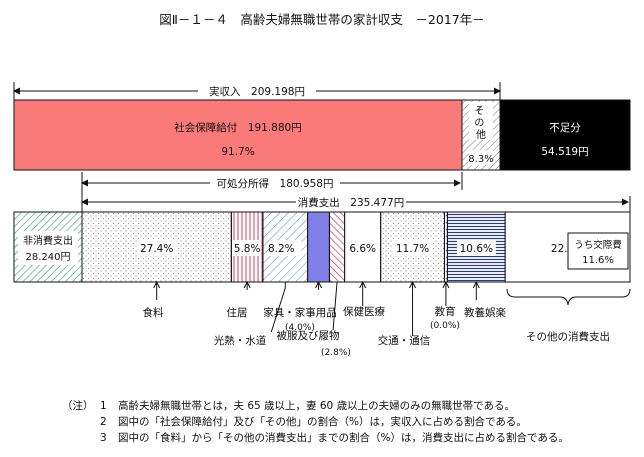 The image size is (644, 457). Describe the element at coordinates (336, 353) in the screenshot. I see `category-pct-label: (2.8%)` at that location.